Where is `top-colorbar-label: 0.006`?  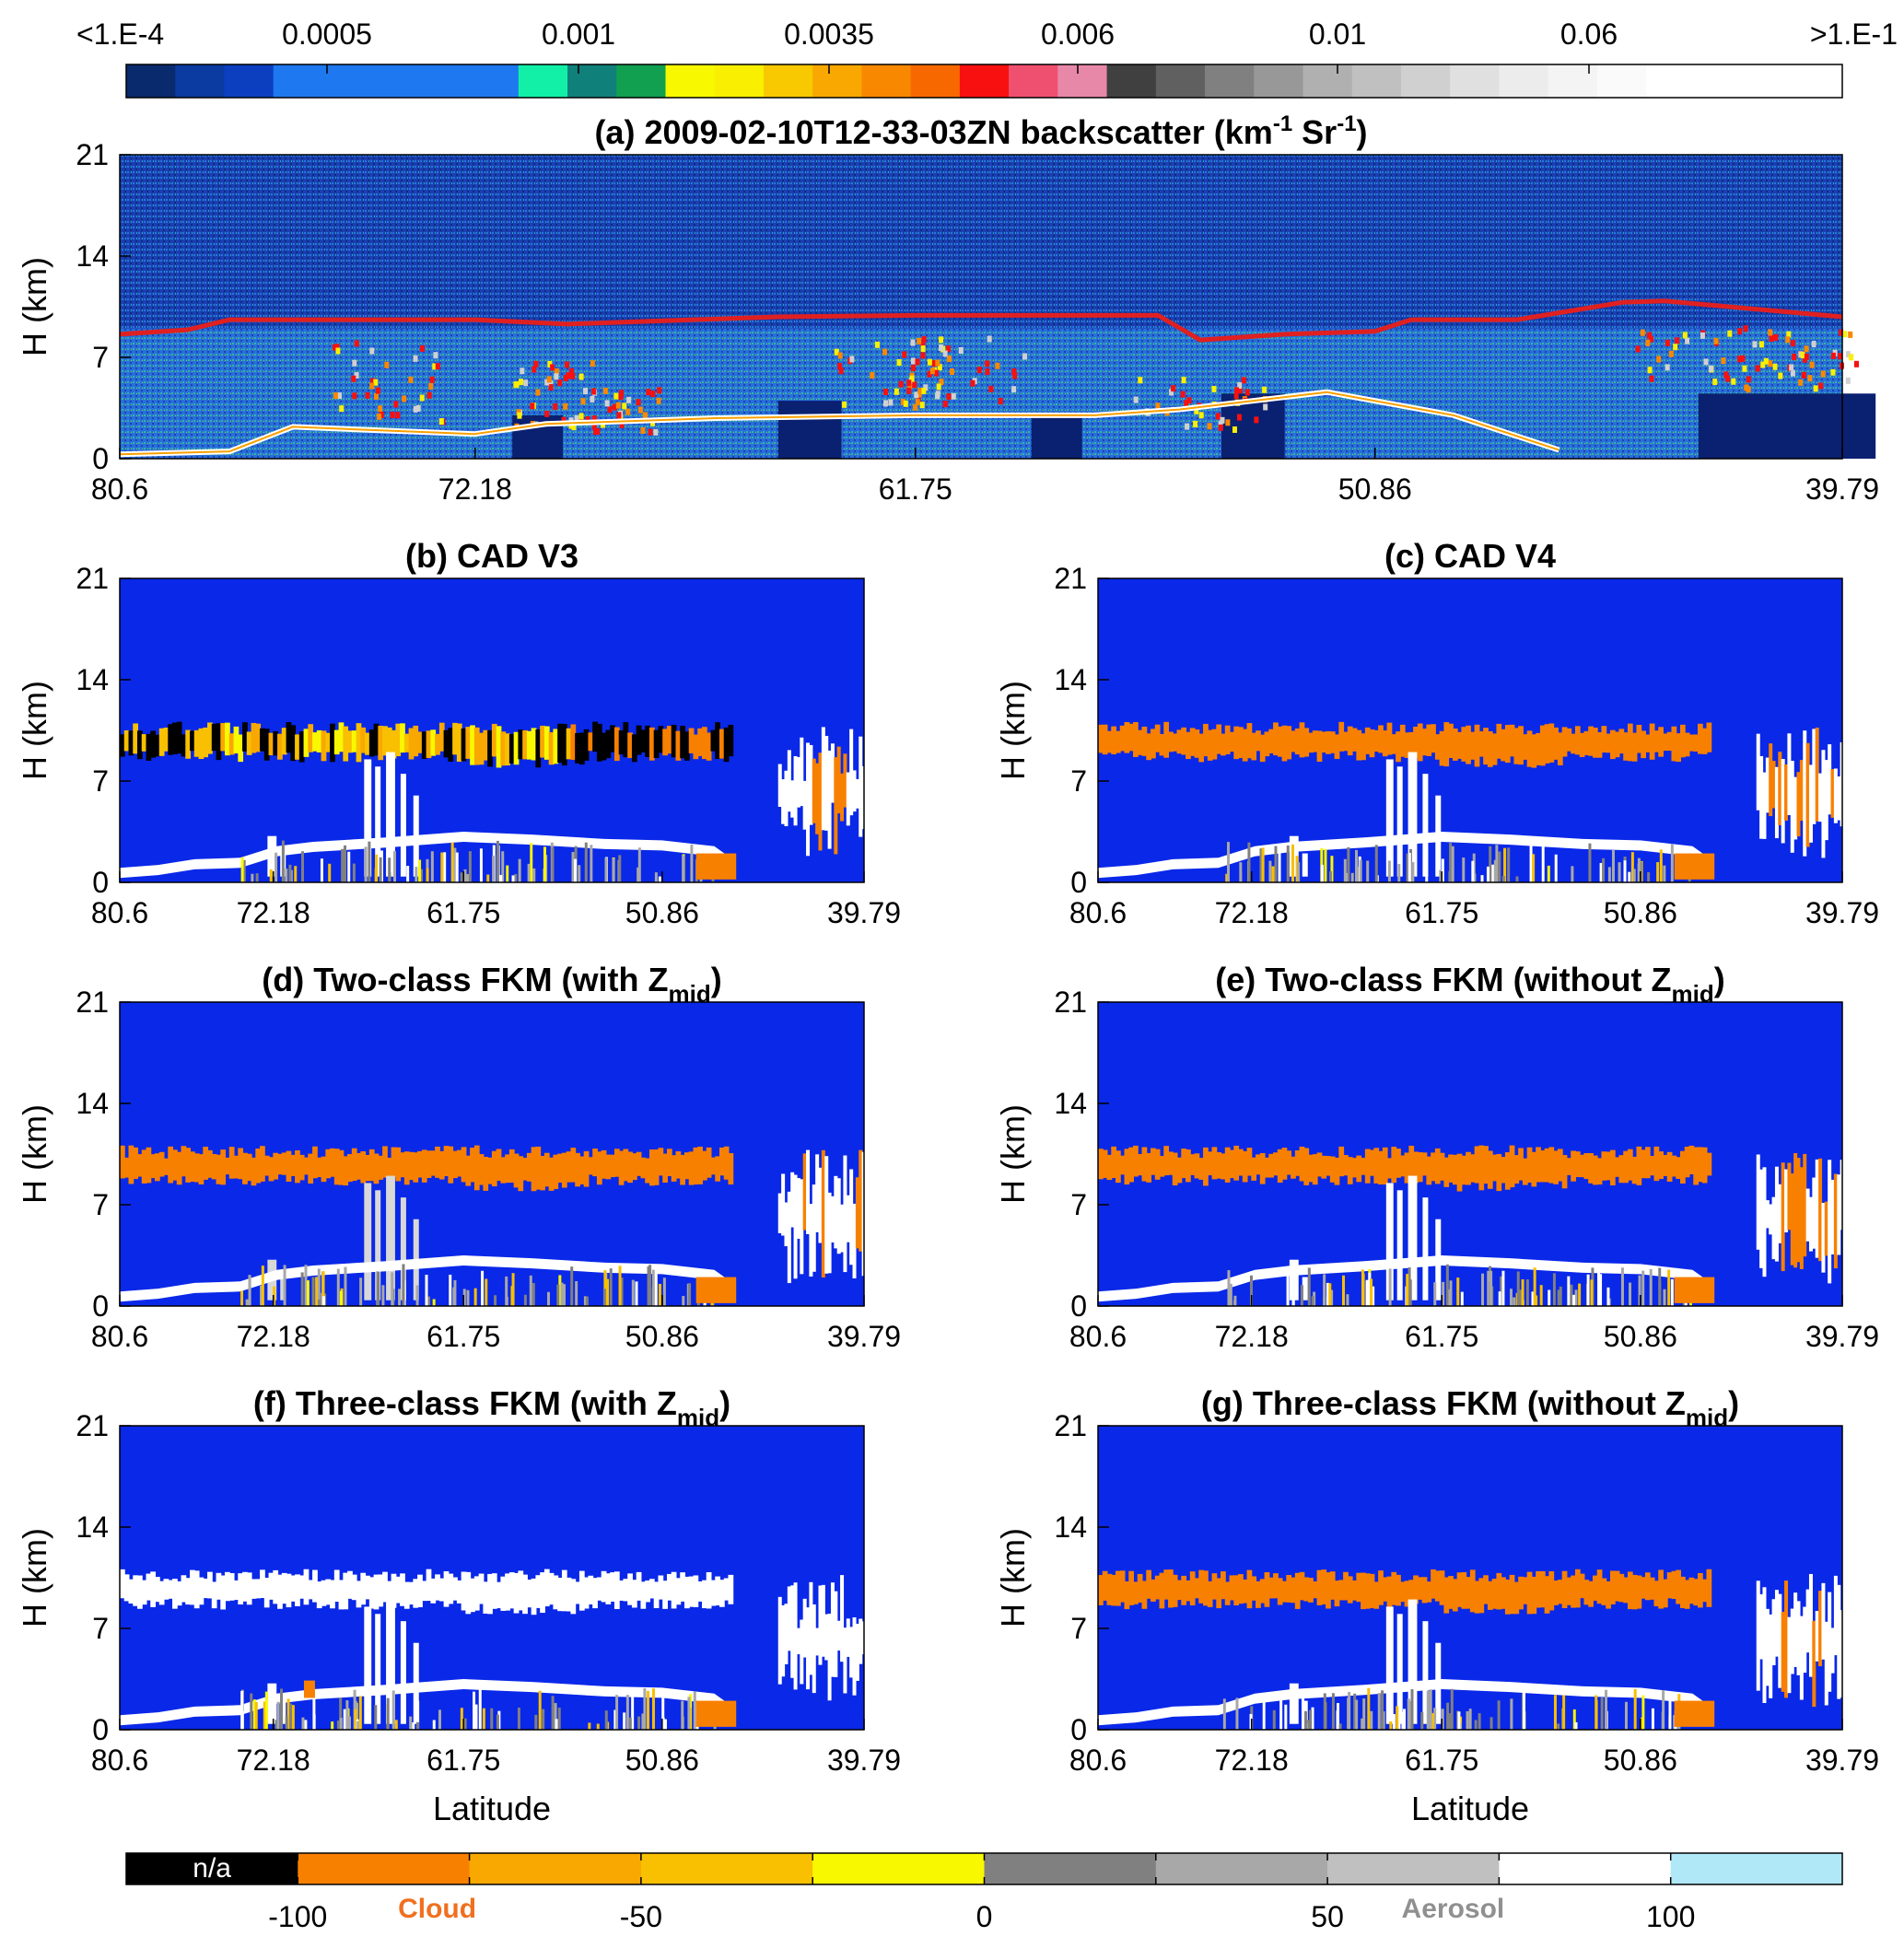
top-colorbar-label: 0.006 is located at coordinates (1078, 34).